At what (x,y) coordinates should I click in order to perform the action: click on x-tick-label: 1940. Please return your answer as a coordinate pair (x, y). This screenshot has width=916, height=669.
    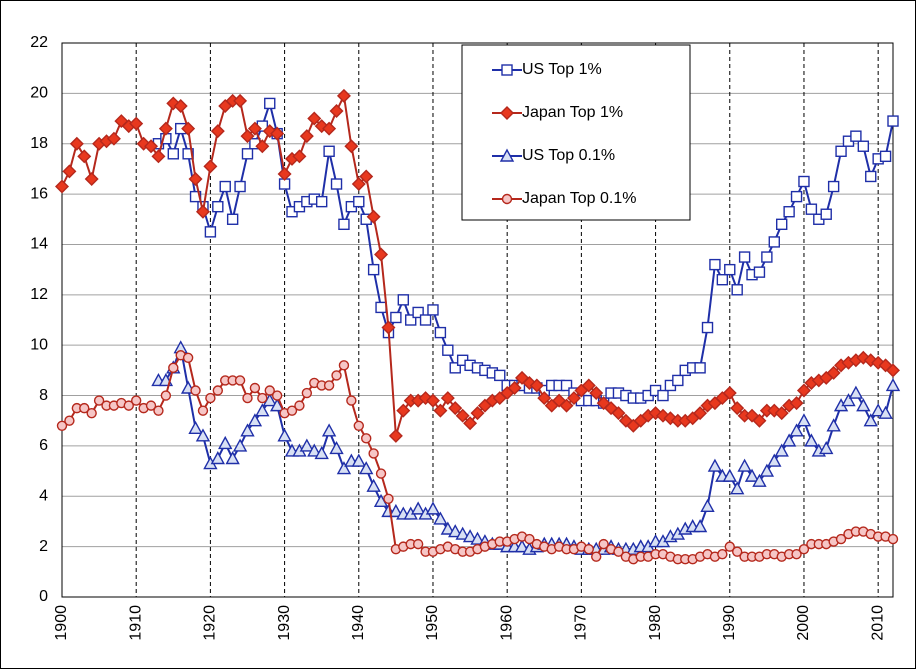
    Looking at the image, I should click on (358, 623).